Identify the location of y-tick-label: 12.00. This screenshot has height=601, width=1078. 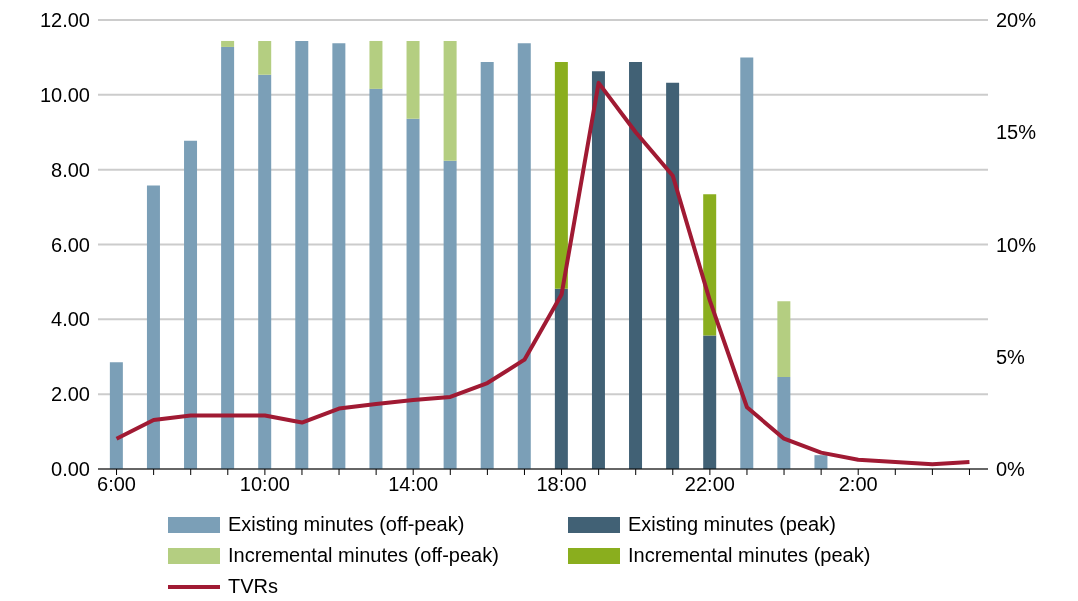
(64, 20).